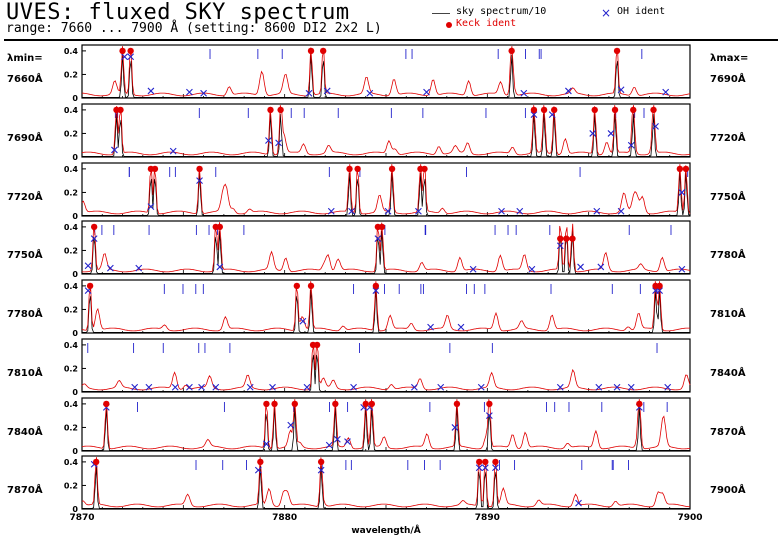  Describe the element at coordinates (689, 518) in the screenshot. I see `x-tick-label: 7900` at that location.